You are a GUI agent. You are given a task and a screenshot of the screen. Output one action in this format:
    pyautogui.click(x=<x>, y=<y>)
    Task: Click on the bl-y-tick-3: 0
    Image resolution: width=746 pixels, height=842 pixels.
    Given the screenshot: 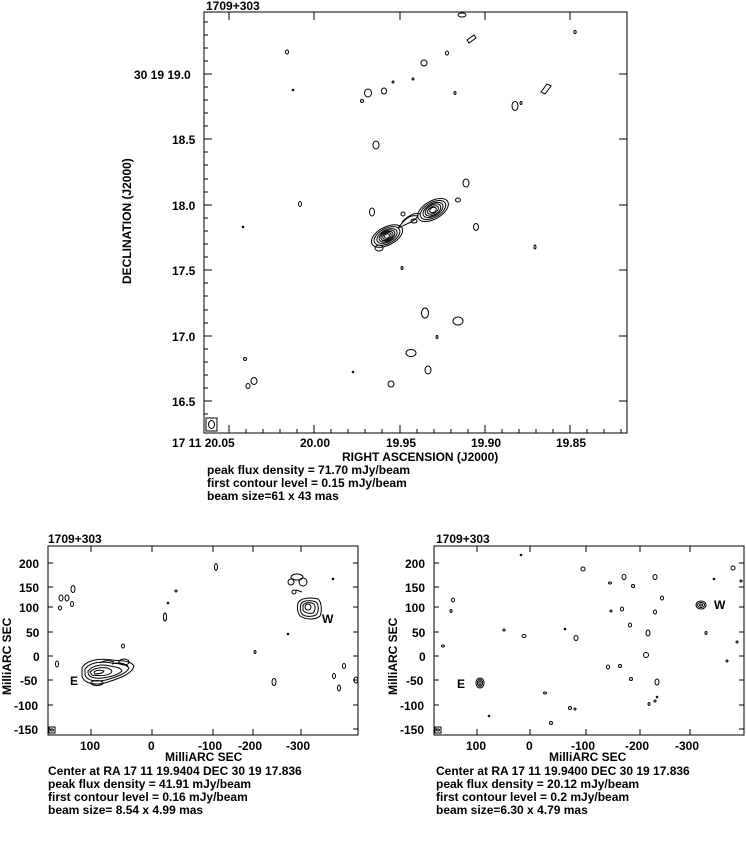 What is the action you would take?
    pyautogui.click(x=36, y=657)
    